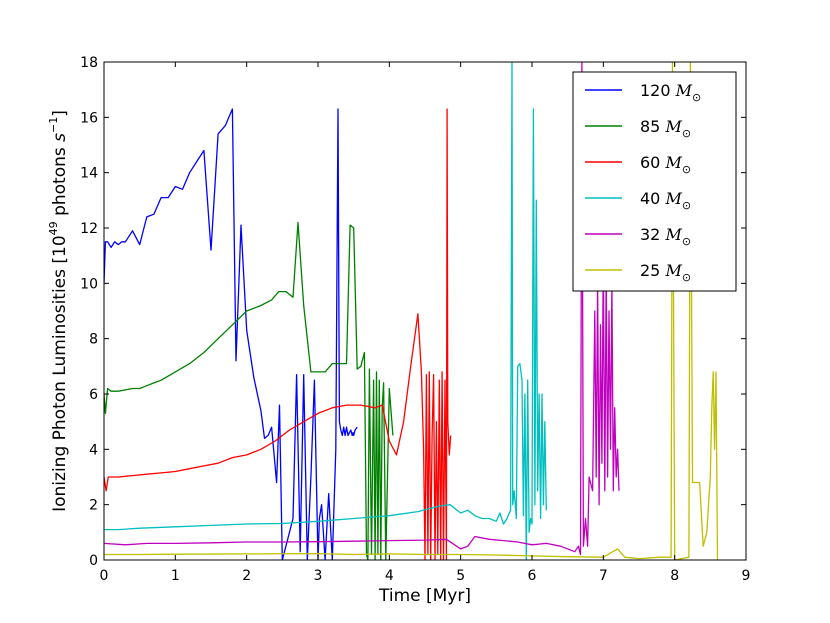 The height and width of the screenshot is (623, 830). Describe the element at coordinates (532, 576) in the screenshot. I see `x-tick-label: 6` at that location.